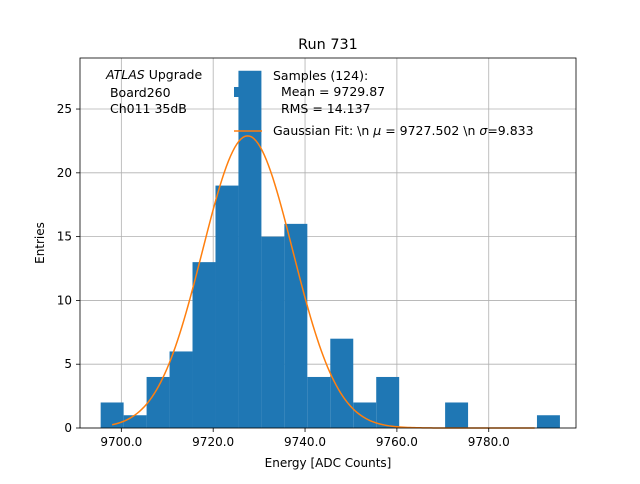 This screenshot has width=640, height=484. Describe the element at coordinates (328, 463) in the screenshot. I see `x-axis-label: Energy [ADC Counts]` at that location.